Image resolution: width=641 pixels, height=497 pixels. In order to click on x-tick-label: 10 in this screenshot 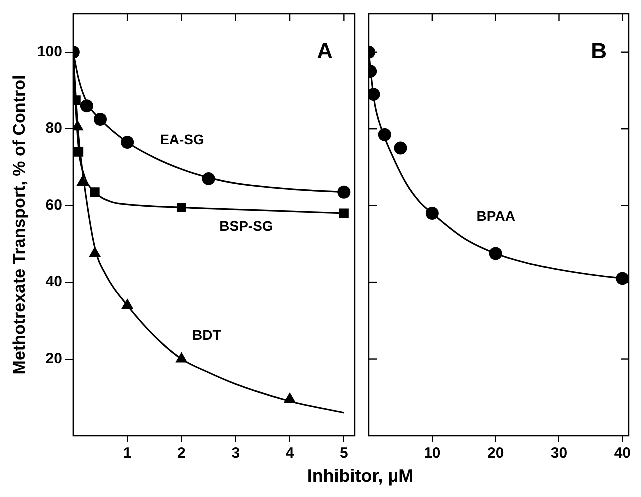, I will do `click(432, 453)`.